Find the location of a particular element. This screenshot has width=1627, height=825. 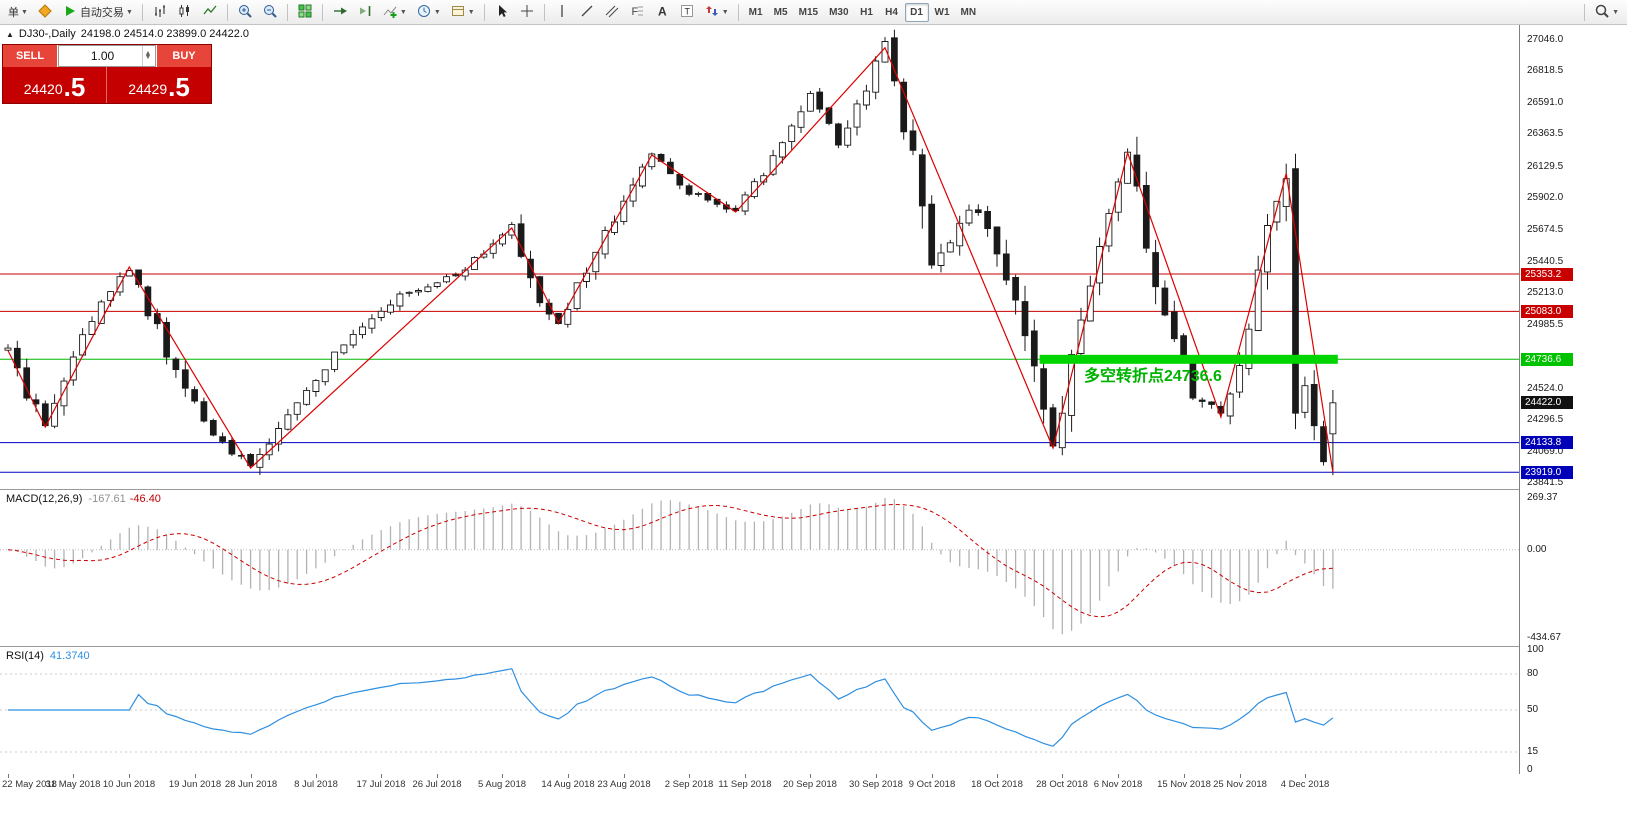

timeframe-button-m5: M5 is located at coordinates (781, 12).